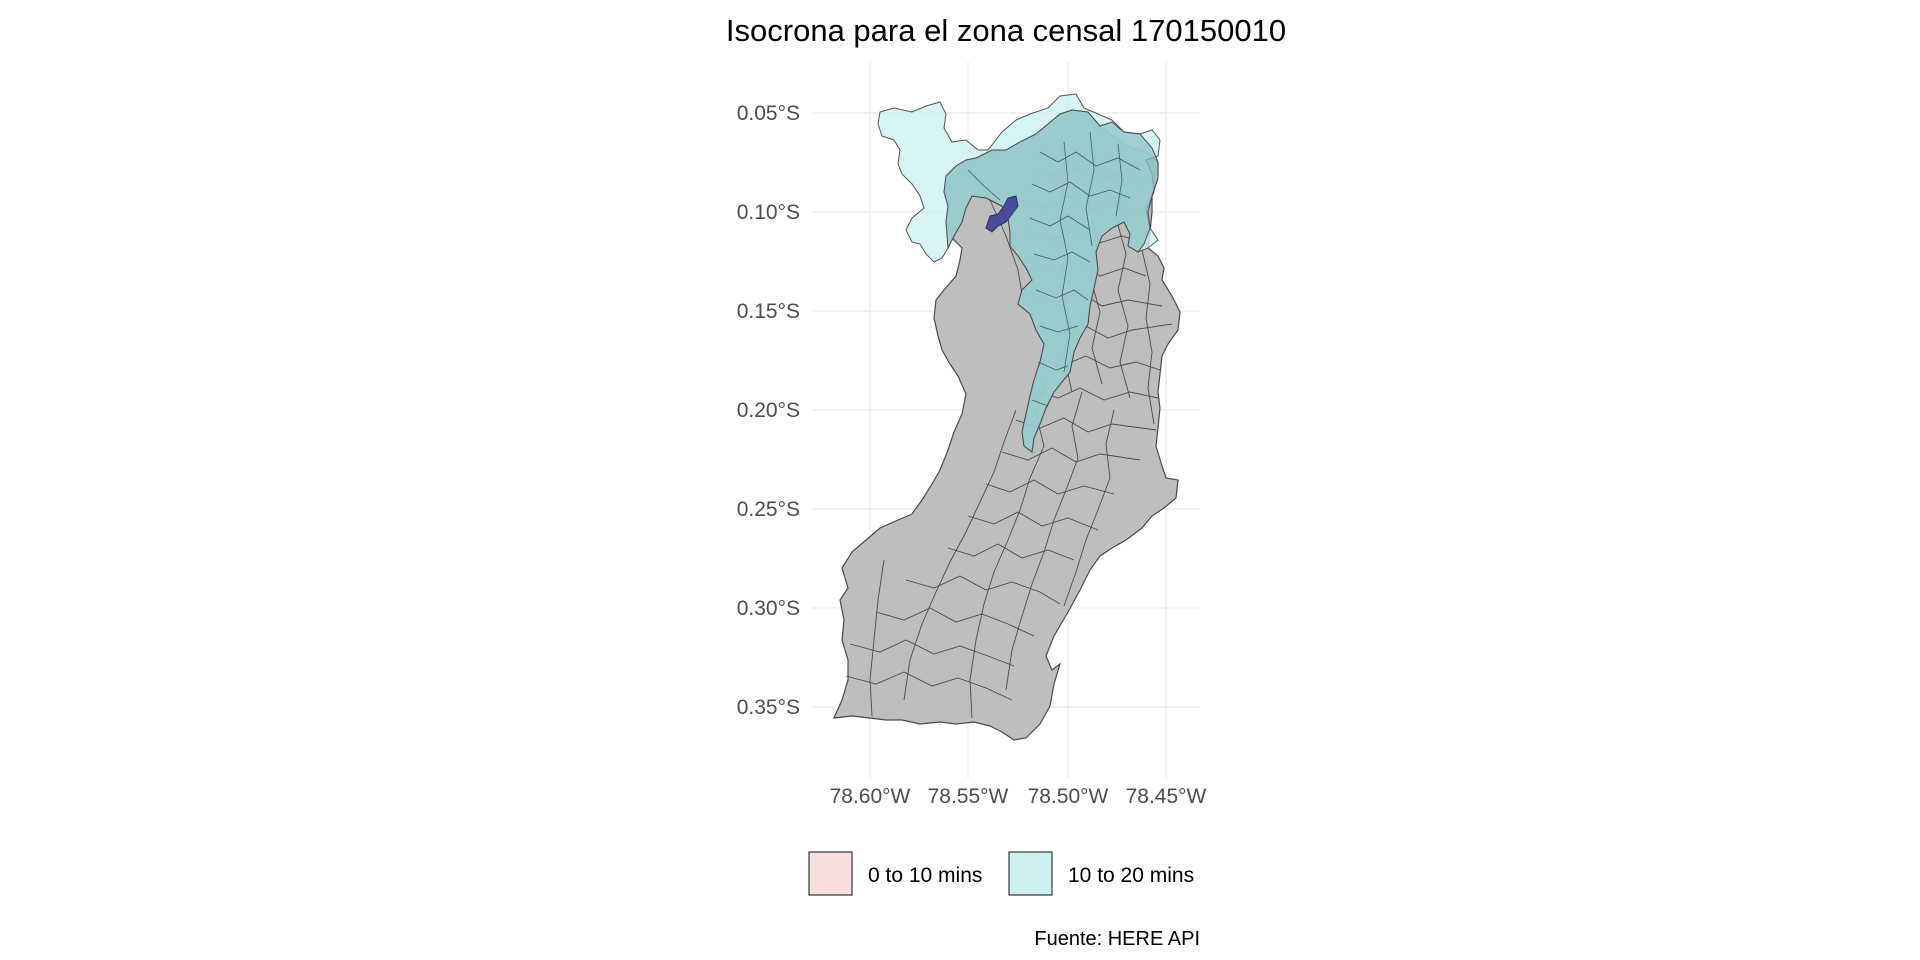 This screenshot has width=1920, height=960. I want to click on overlap-zone-boundaries, so click(1054, 269).